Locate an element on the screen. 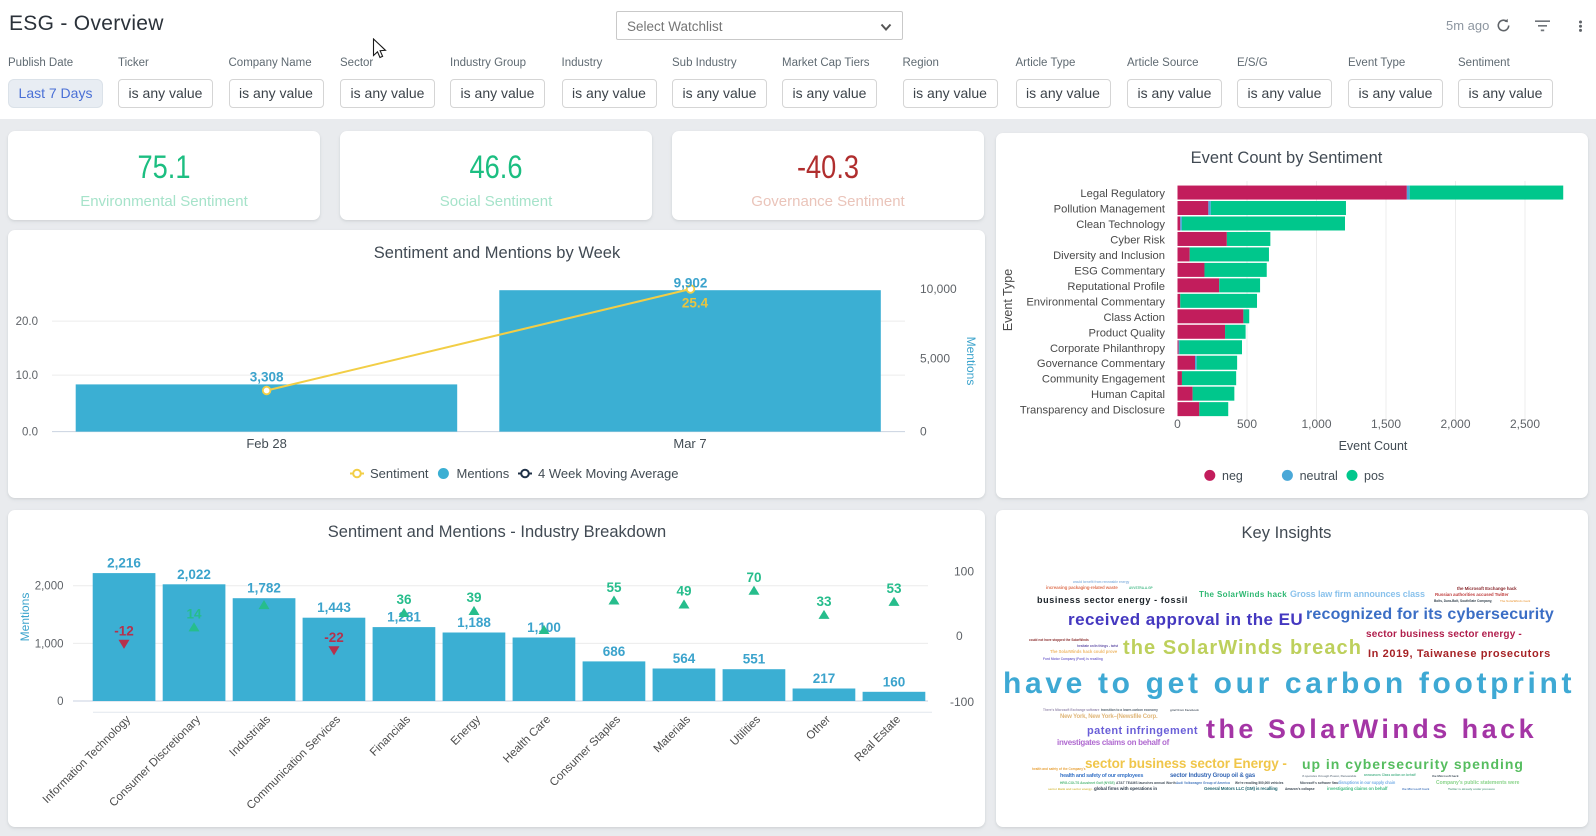 The image size is (1596, 836). svg-text: Event Count is located at coordinates (1373, 446).